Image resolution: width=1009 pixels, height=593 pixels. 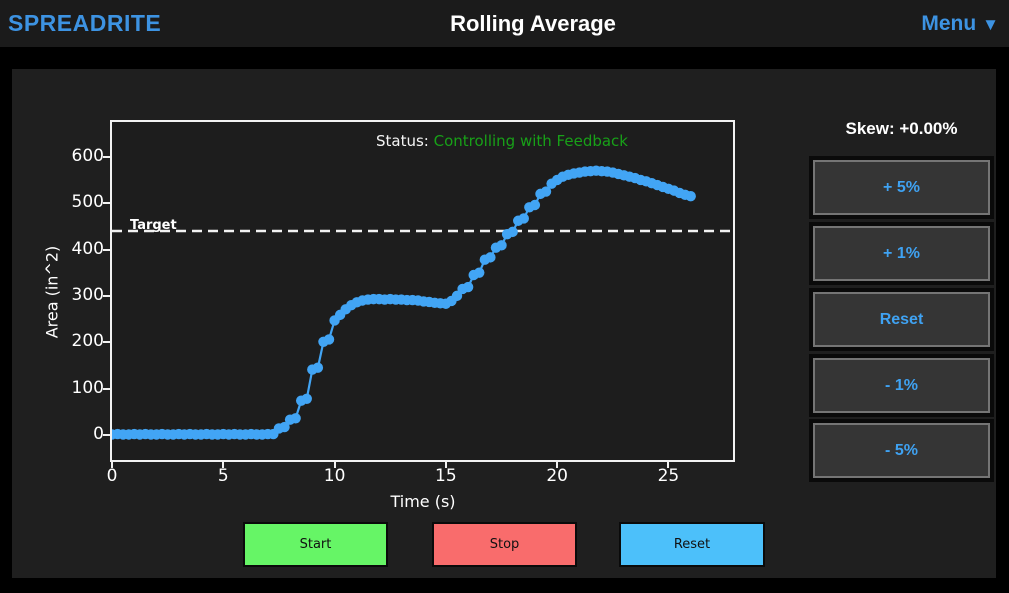 I want to click on x-axis-label: Time (s), so click(x=423, y=501).